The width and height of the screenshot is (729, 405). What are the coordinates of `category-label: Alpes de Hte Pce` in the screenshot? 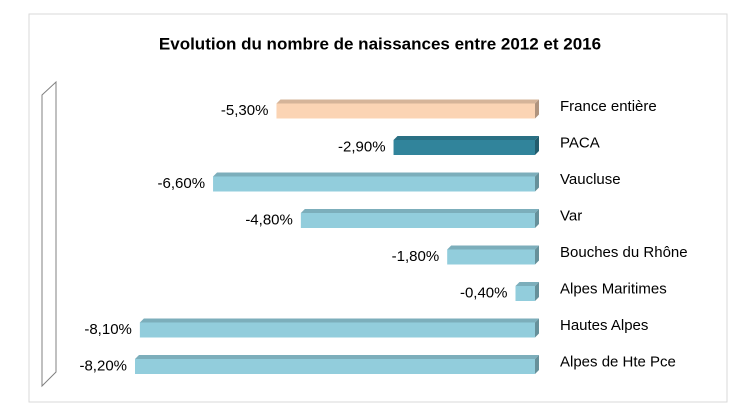 It's located at (618, 361).